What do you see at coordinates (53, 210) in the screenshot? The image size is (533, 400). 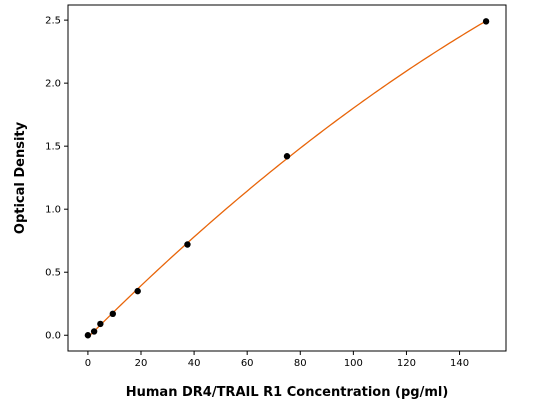 I see `y-tick-label: 1.0` at bounding box center [53, 210].